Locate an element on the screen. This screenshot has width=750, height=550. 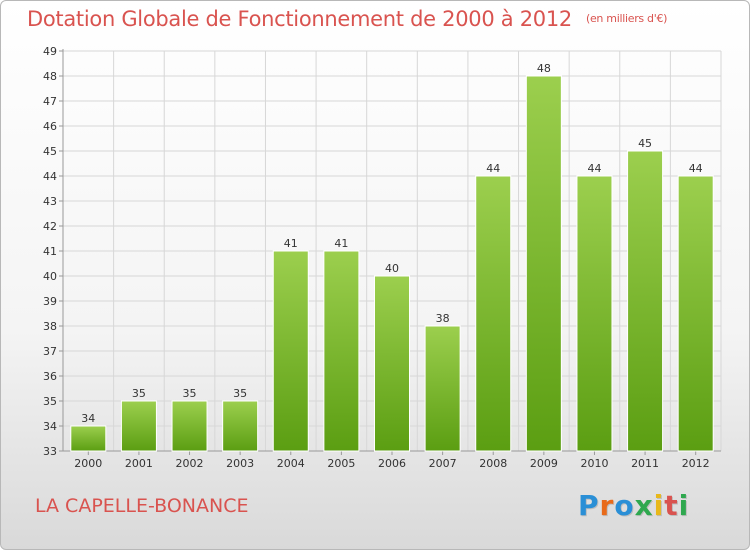
logo-letter: P is located at coordinates (589, 505).